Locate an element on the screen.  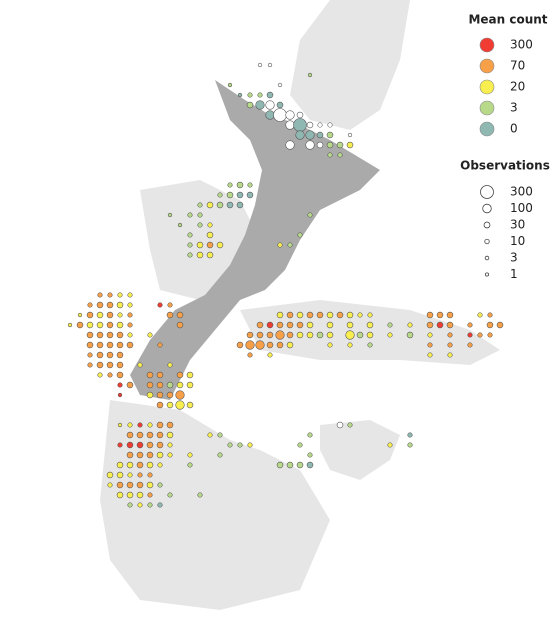
land-light is located at coordinates (215, 505).